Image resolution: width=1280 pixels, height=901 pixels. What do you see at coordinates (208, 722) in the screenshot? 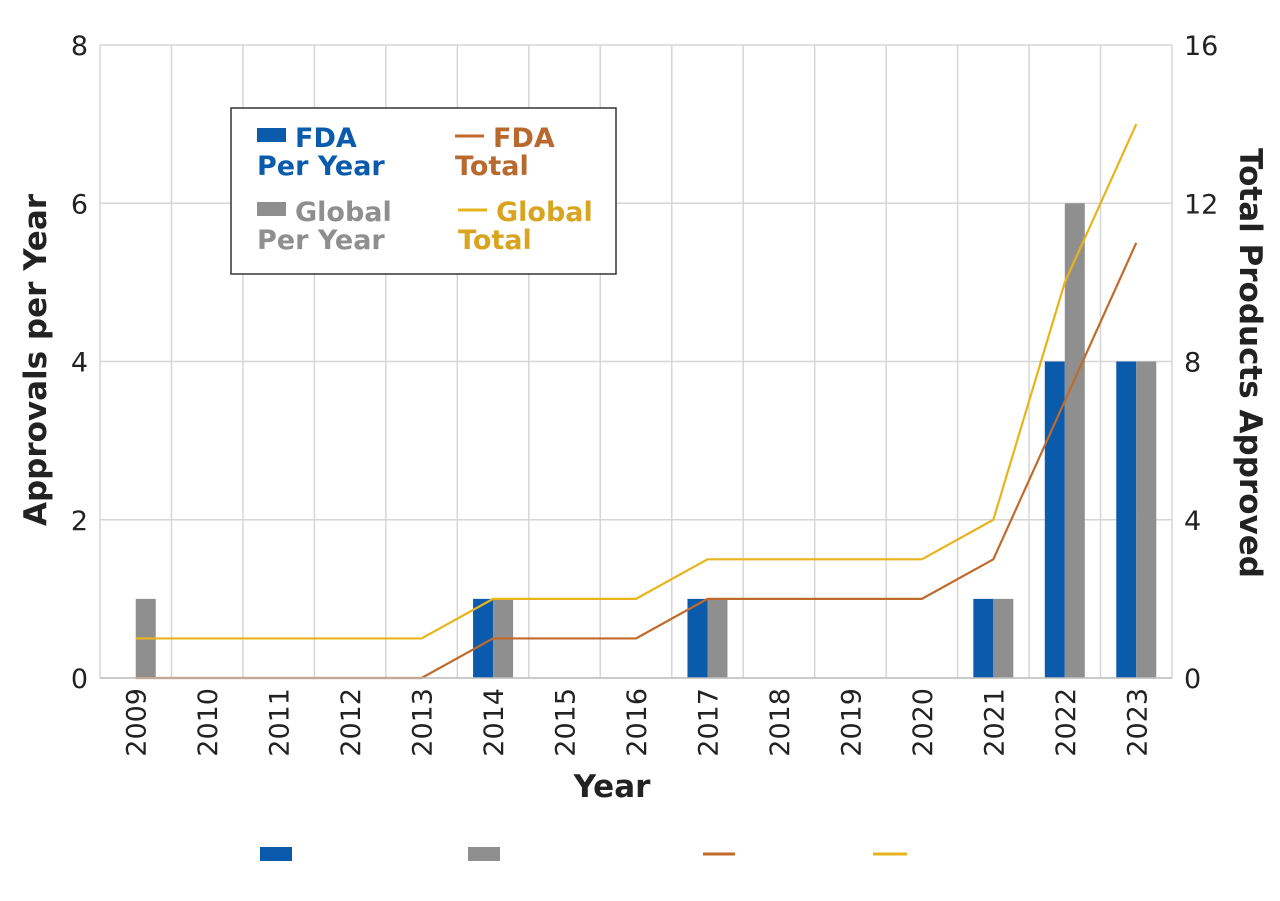
I see `x-tick-label: 2010` at bounding box center [208, 722].